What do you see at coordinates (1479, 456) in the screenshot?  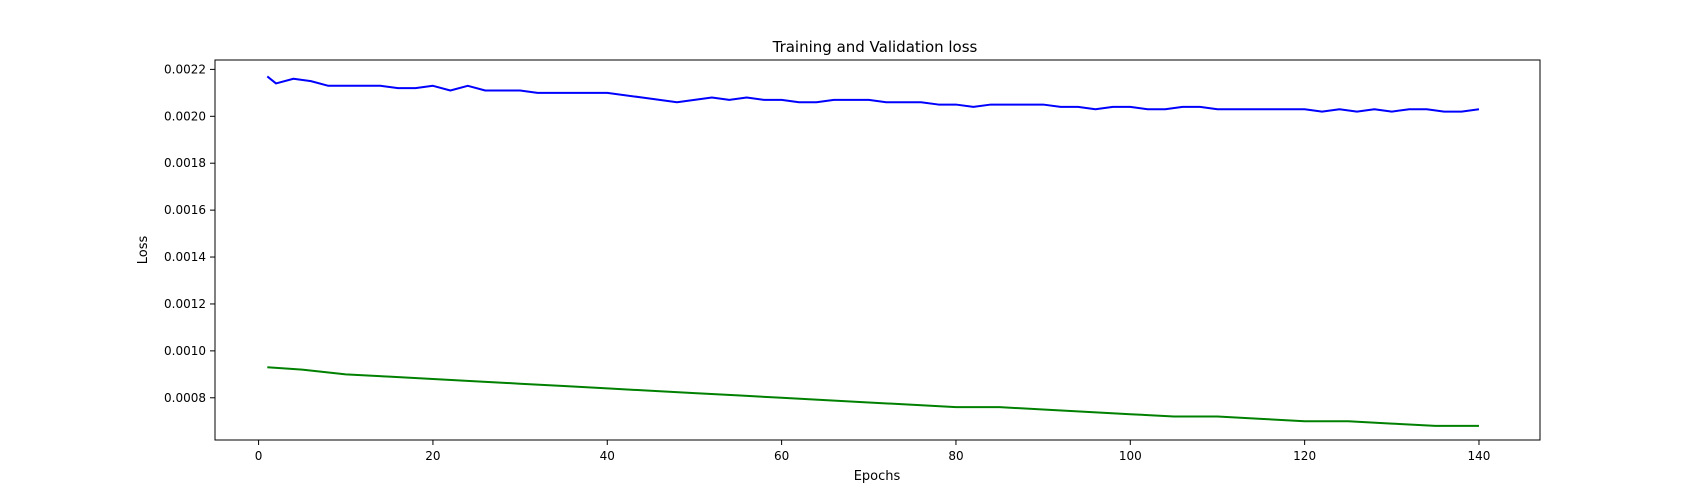 I see `x-tick-label: 140` at bounding box center [1479, 456].